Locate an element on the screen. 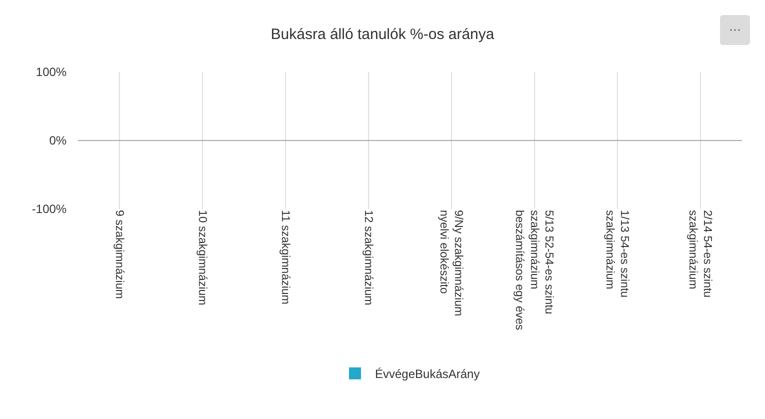 The height and width of the screenshot is (419, 765). x-tick-label: 11 szakgimnázium is located at coordinates (284, 257).